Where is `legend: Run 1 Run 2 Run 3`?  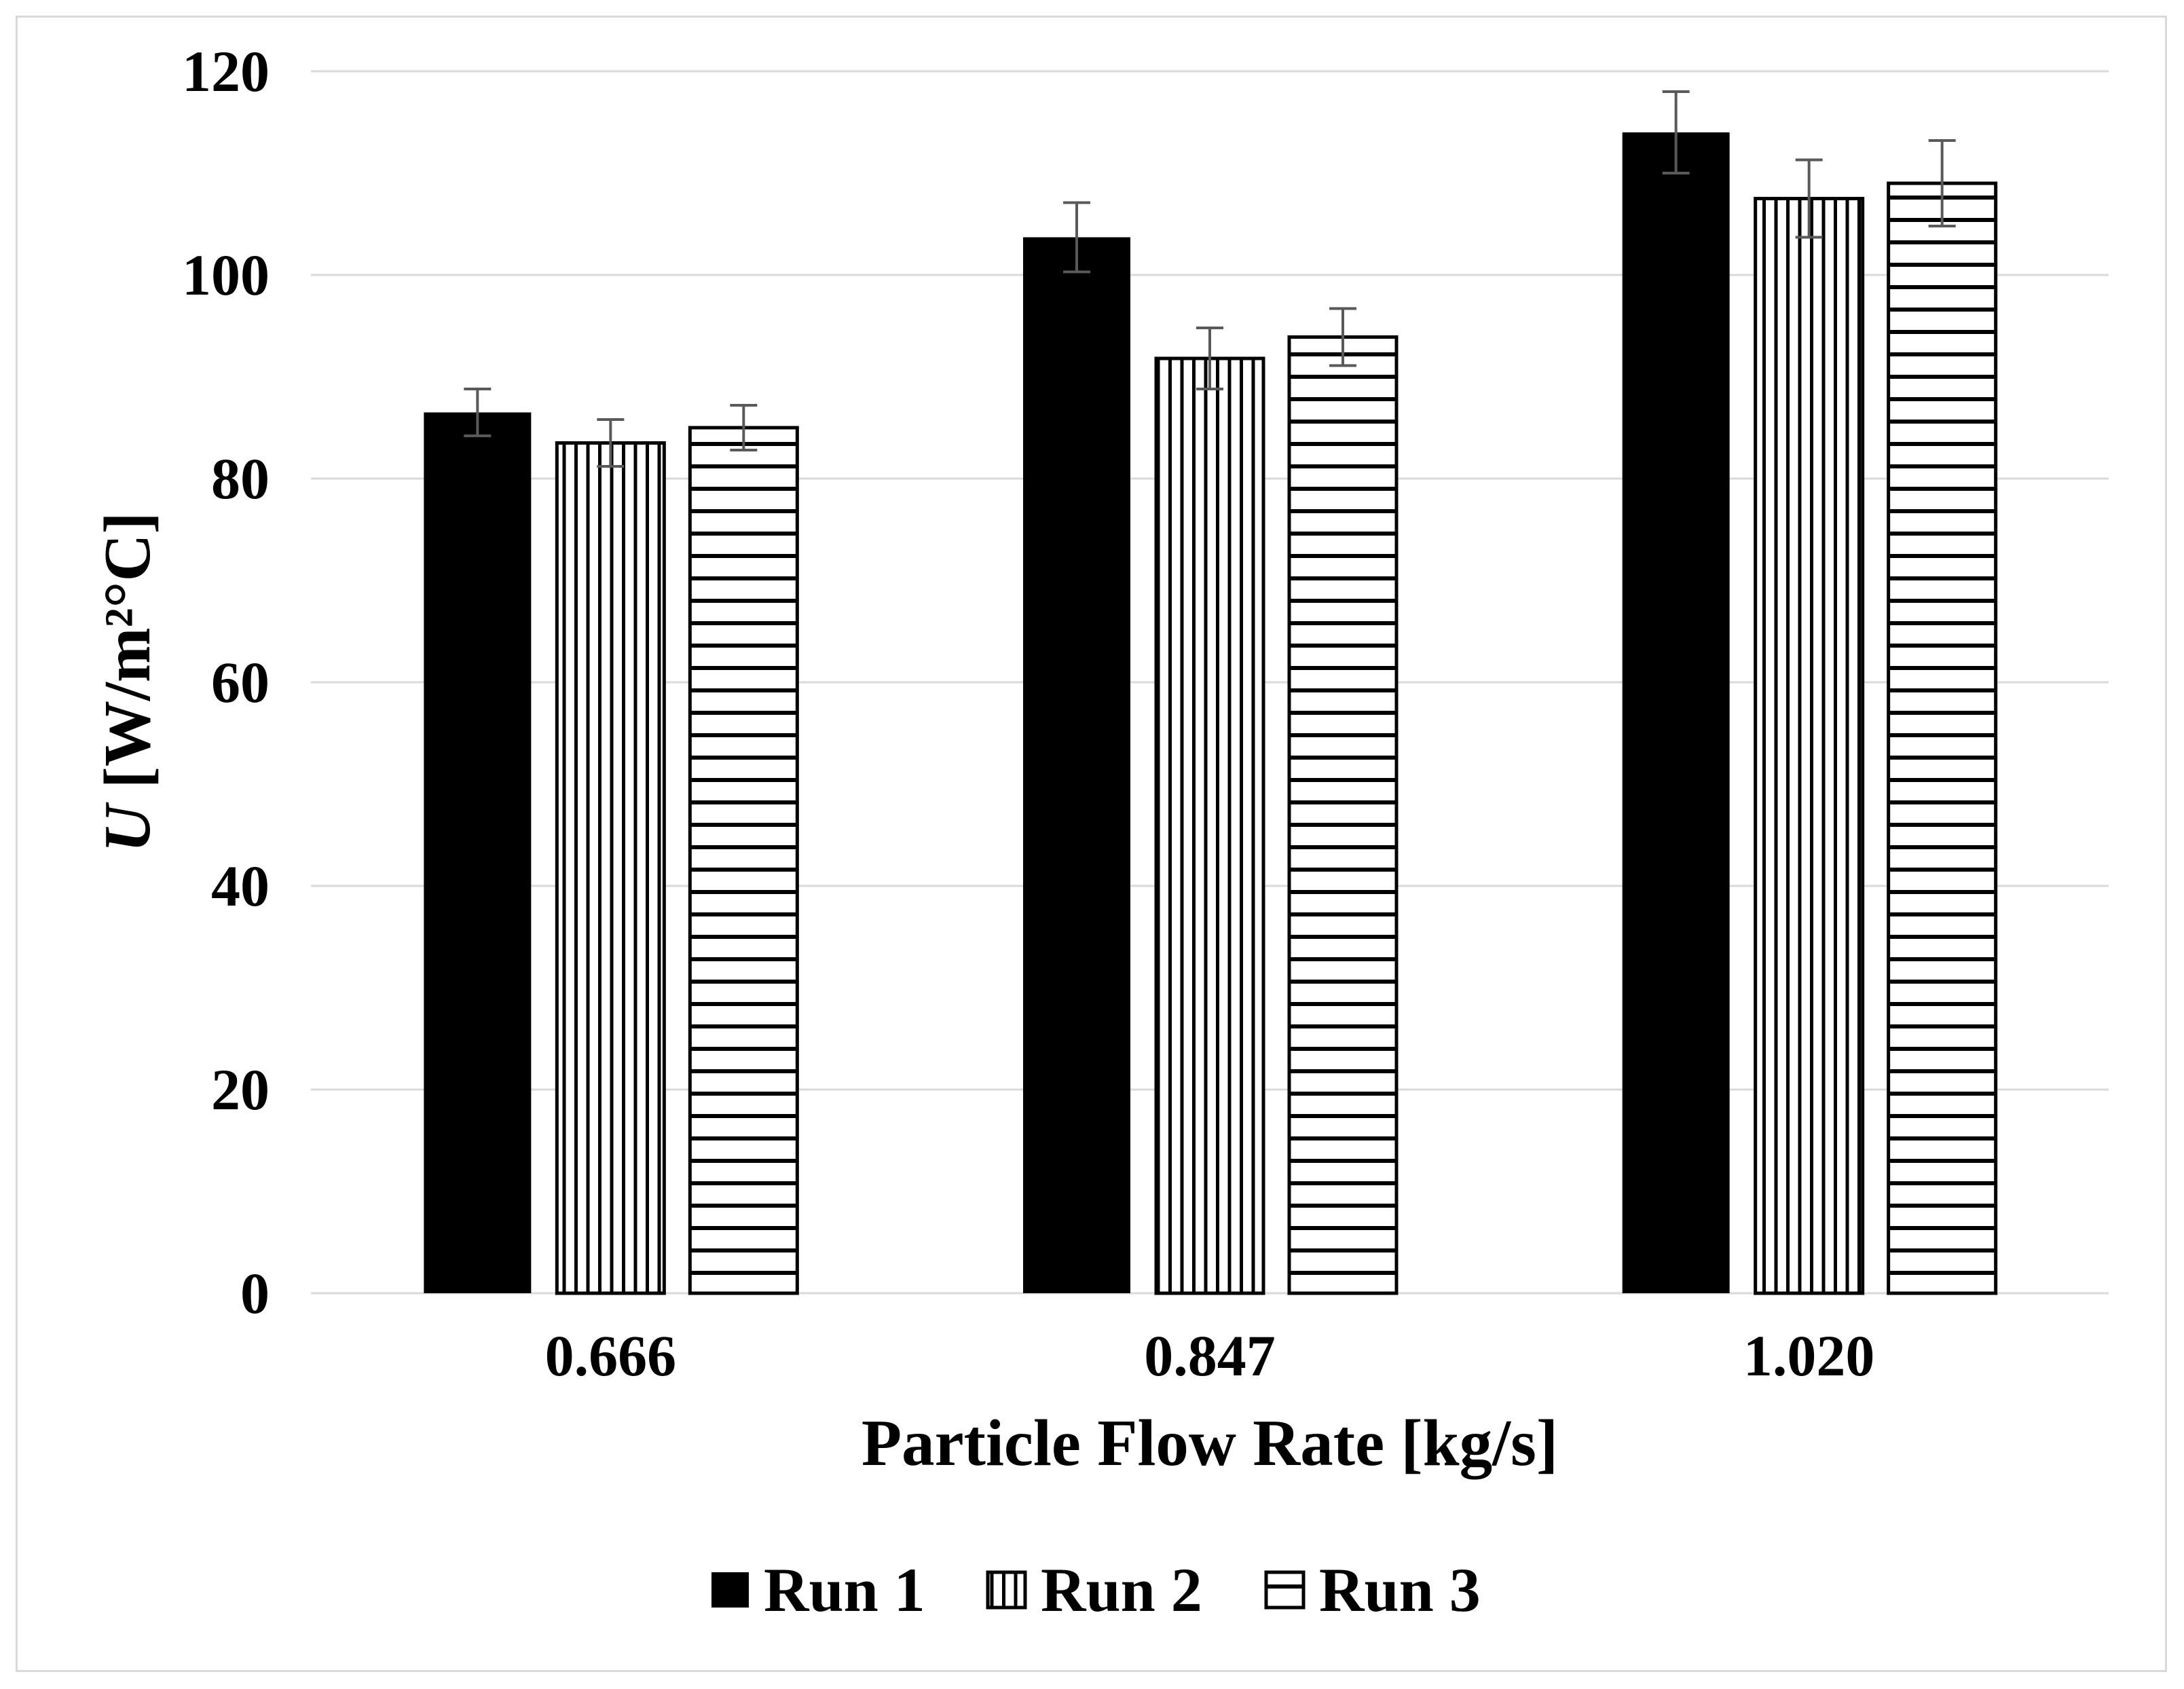
legend: Run 1 Run 2 Run 3 is located at coordinates (1096, 1590).